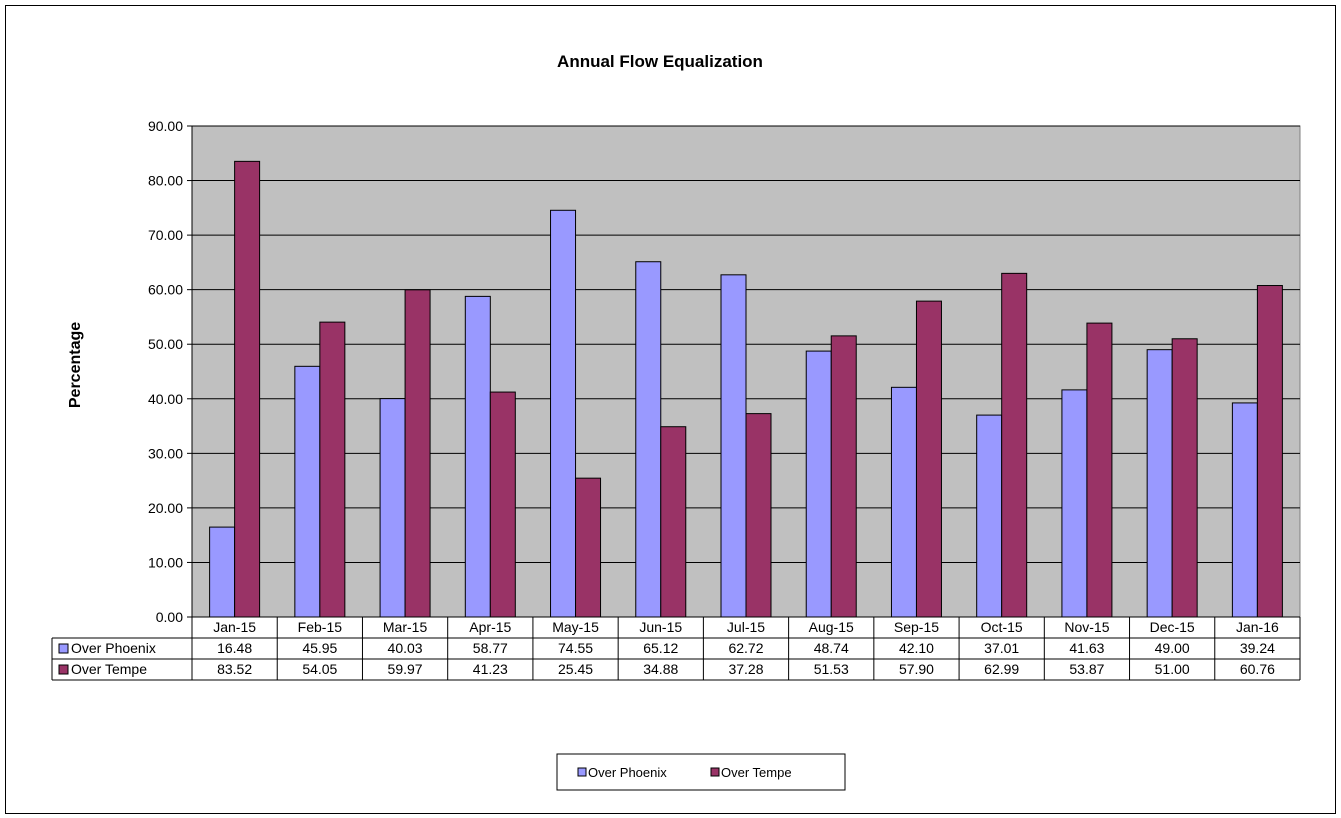 The height and width of the screenshot is (818, 1341). I want to click on data-label: 57.90, so click(916, 669).